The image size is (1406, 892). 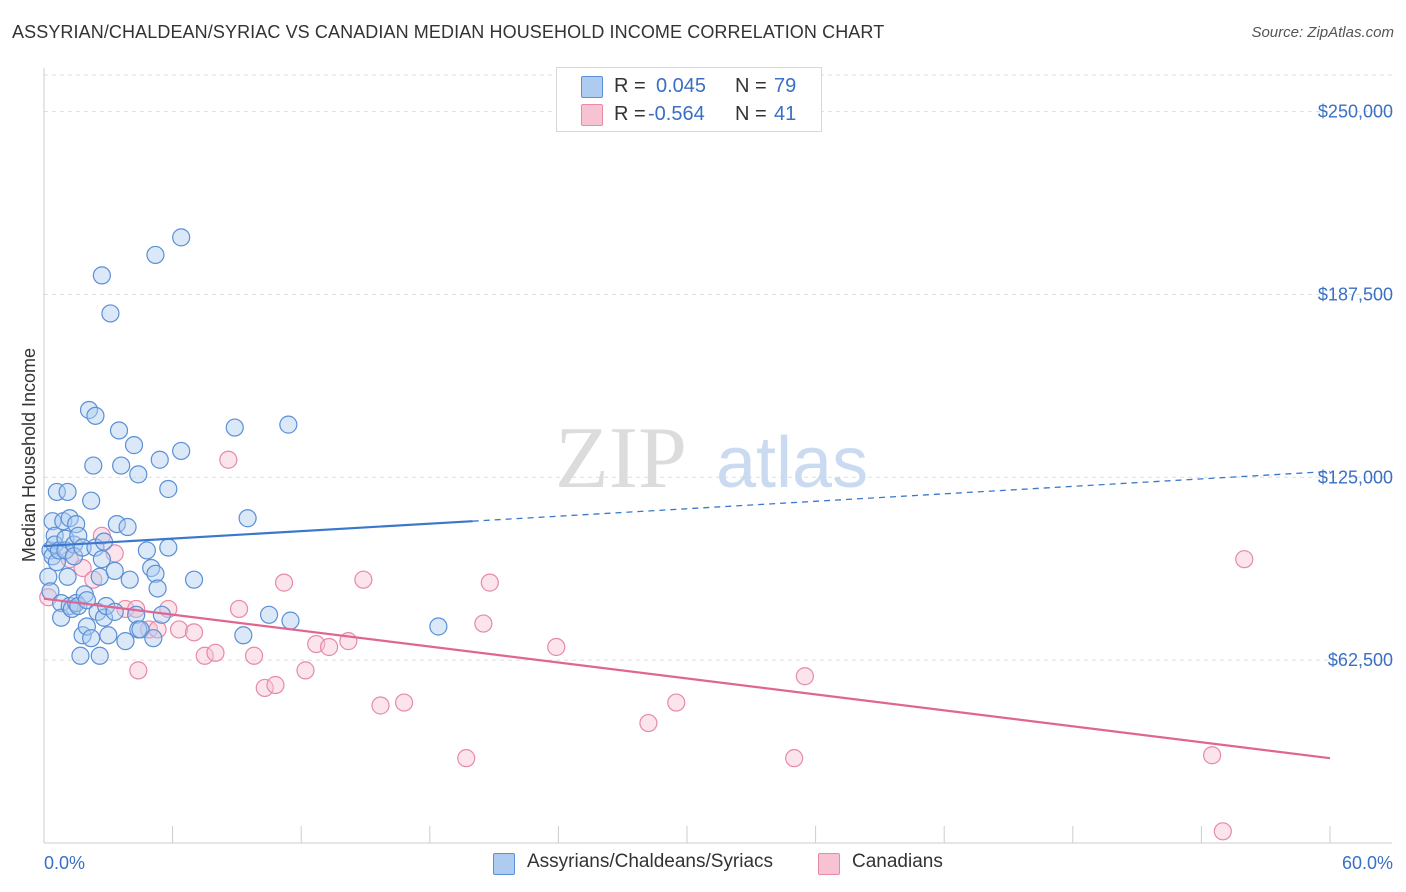 I want to click on legend-row-canadians: R = -0.564 N = 41, so click(x=689, y=116).